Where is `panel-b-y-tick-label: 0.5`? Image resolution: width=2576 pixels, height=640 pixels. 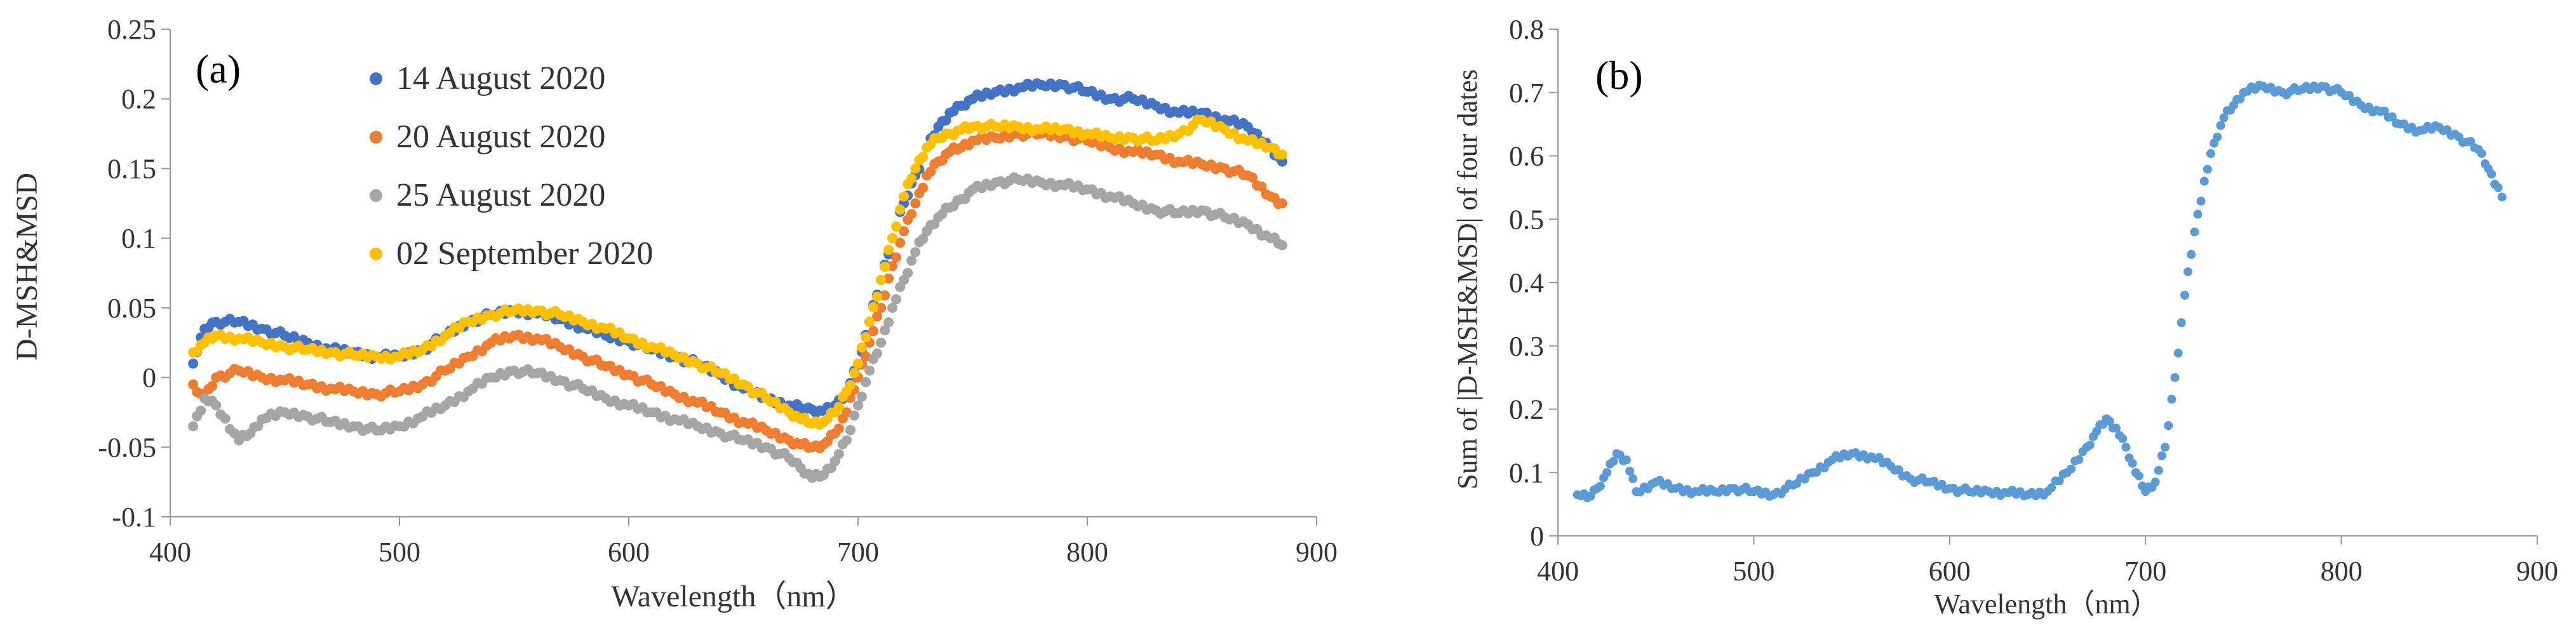
panel-b-y-tick-label: 0.5 is located at coordinates (1526, 219).